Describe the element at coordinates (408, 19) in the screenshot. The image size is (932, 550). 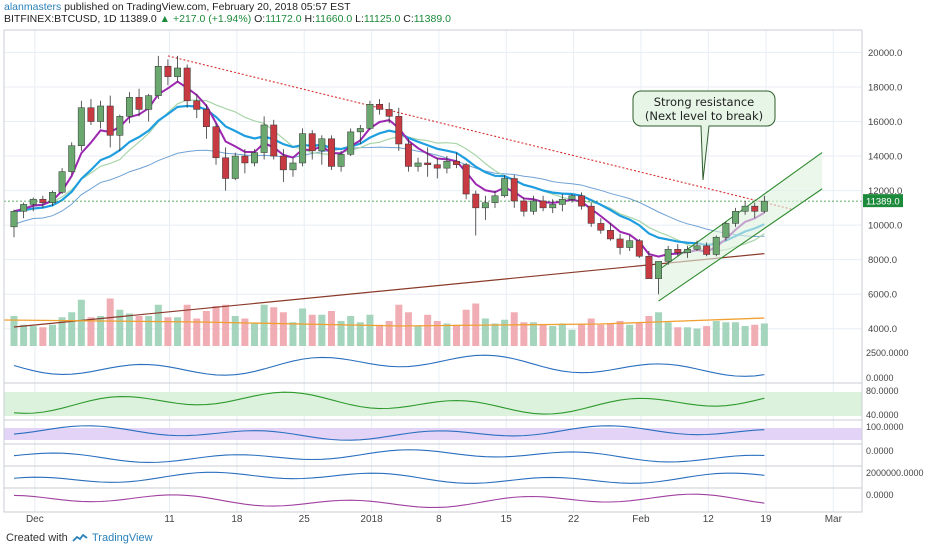
I see `close-label: C:` at that location.